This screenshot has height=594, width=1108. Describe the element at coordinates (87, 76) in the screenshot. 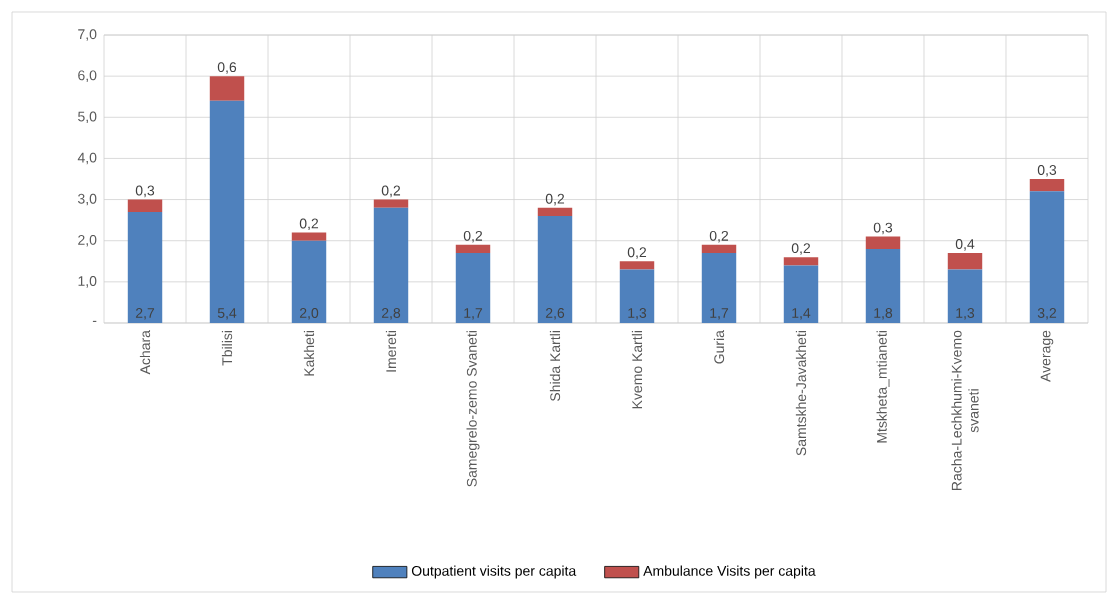

I see `y-tick-label: 6,0` at that location.